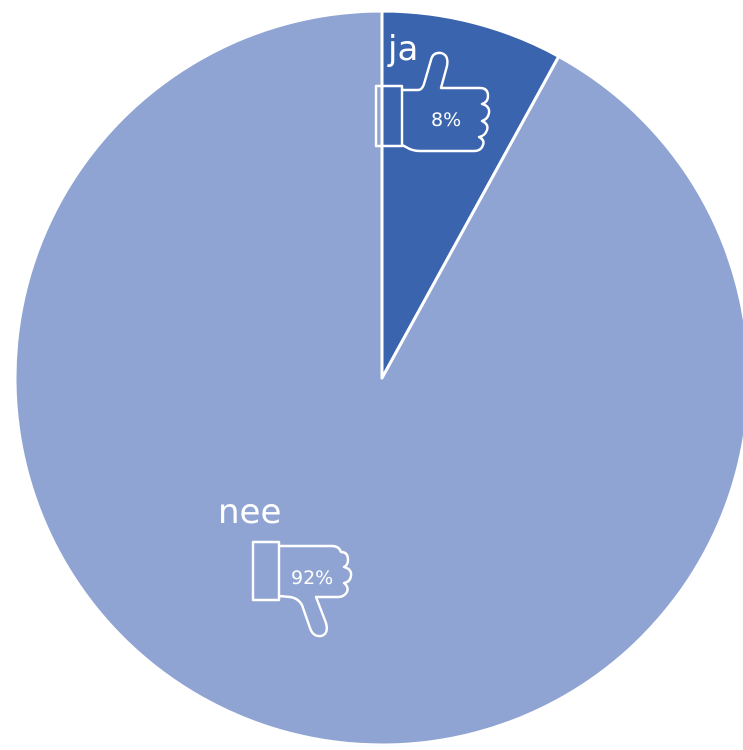 This screenshot has height=750, width=743. What do you see at coordinates (249, 512) in the screenshot?
I see `slice-label-nee: nee` at bounding box center [249, 512].